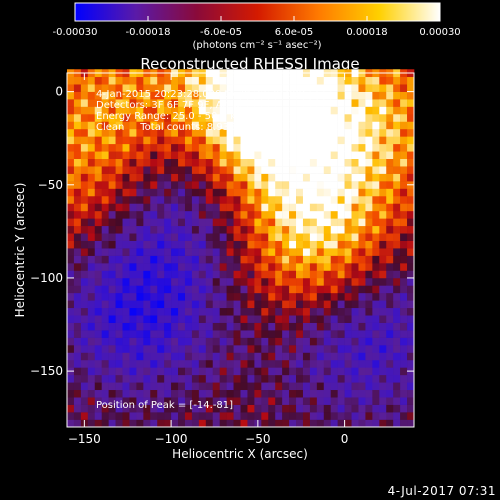 The width and height of the screenshot is (500, 500). I want to click on colorbar-units: (photons cm⁻² s⁻¹ asec⁻²), so click(256, 45).